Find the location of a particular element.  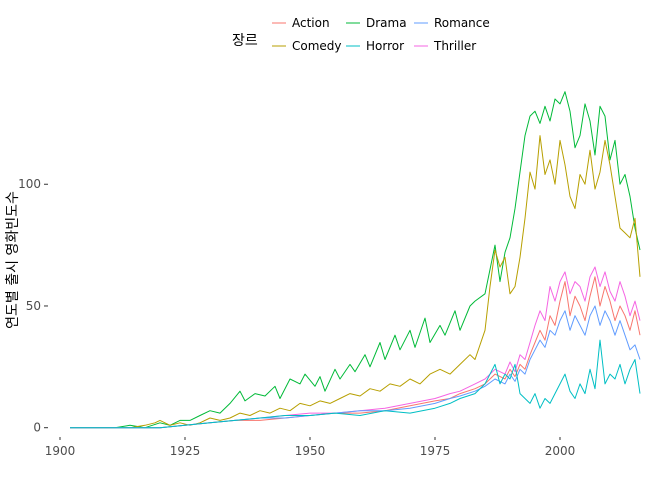

legend-item-thriller: Thriller is located at coordinates (445, 46).